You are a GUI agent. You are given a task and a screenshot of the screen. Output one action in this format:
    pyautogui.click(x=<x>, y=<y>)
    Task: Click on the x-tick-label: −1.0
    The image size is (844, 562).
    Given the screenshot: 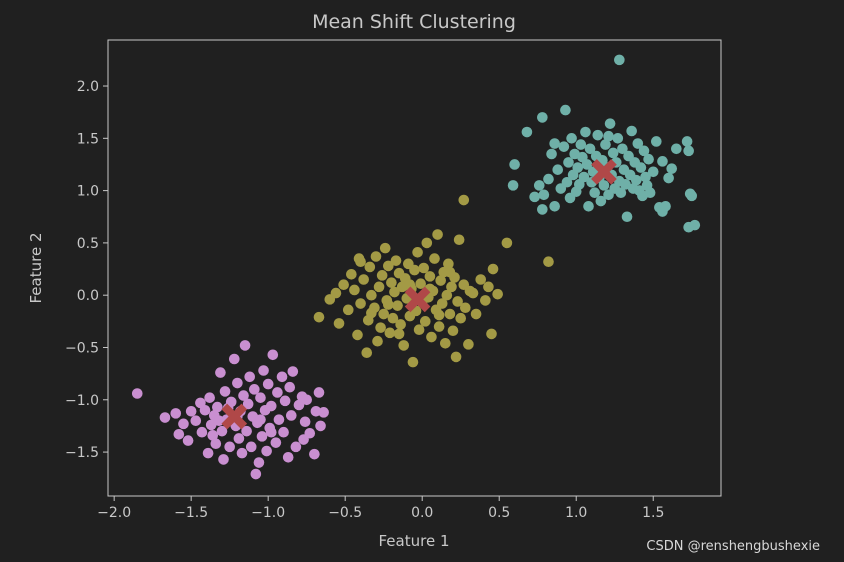 What is the action you would take?
    pyautogui.click(x=268, y=513)
    